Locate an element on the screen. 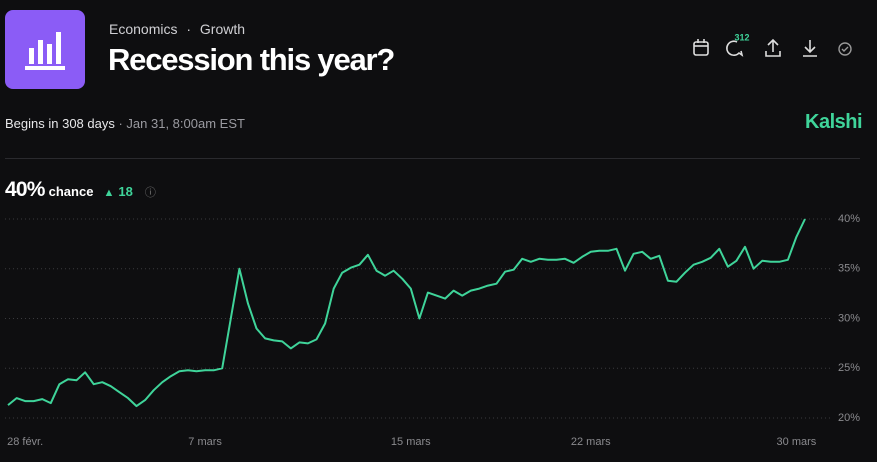  y-tick-label: 35% is located at coordinates (849, 269).